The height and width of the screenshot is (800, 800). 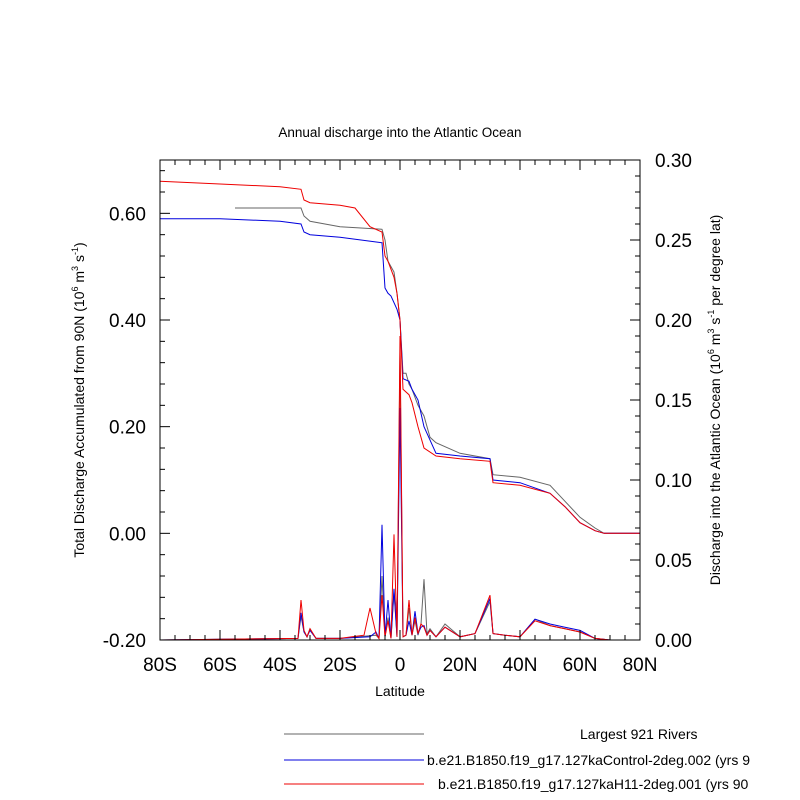 I want to click on x-tick-label: 20S, so click(x=340, y=665).